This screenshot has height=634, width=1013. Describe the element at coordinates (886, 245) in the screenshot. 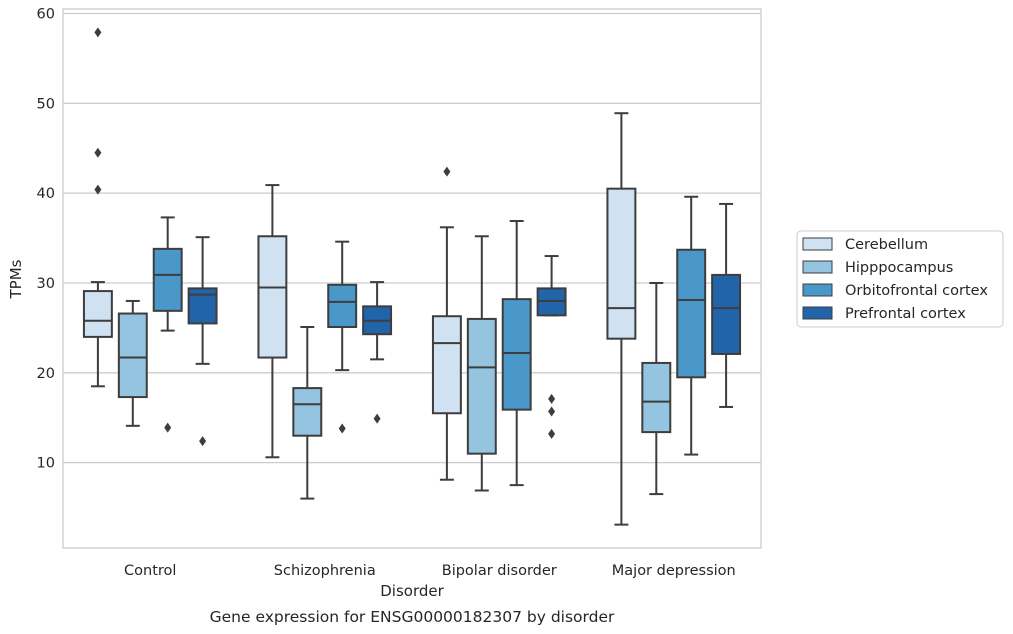

I see `legend-label: Cerebellum` at that location.